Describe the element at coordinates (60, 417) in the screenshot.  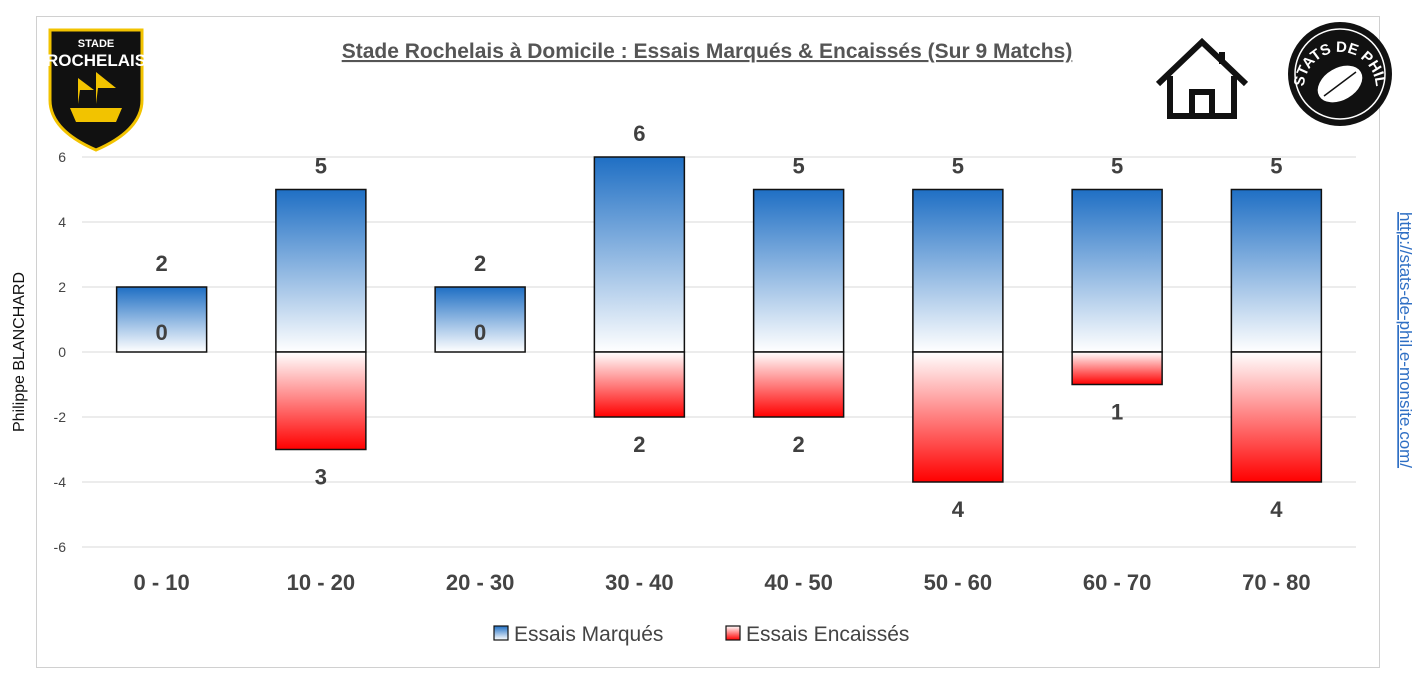
I see `y-tick-label: -2` at that location.